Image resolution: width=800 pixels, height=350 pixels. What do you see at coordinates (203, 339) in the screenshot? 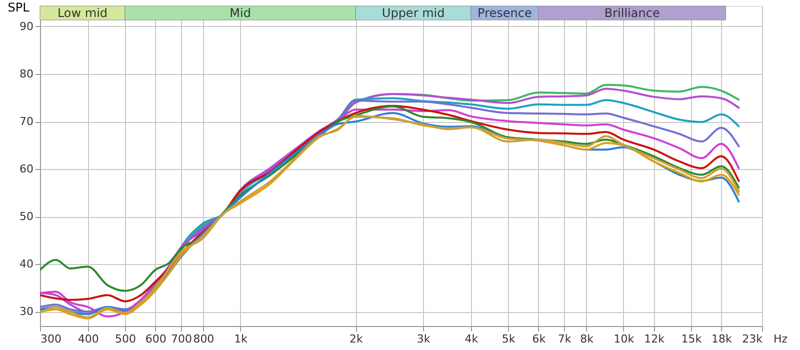
I see `x-tick-label: 800` at bounding box center [203, 339].